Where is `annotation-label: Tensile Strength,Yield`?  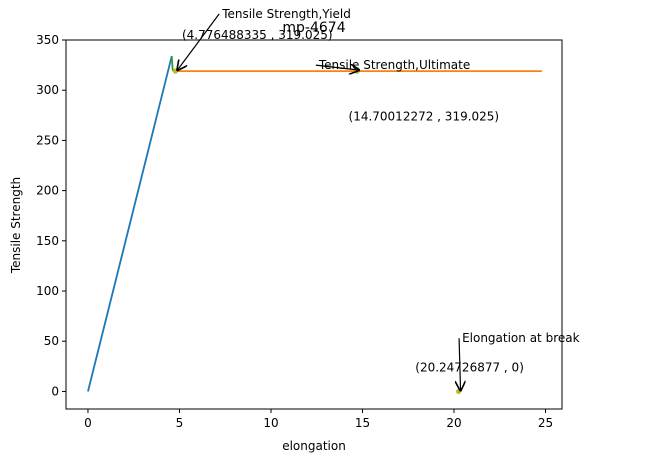
annotation-label: Tensile Strength,Yield is located at coordinates (286, 14).